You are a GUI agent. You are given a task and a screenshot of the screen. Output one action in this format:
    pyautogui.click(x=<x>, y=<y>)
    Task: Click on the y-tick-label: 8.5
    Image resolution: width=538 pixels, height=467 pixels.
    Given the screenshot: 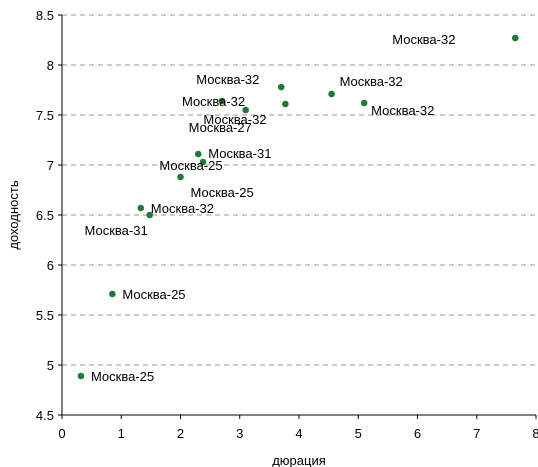 What is the action you would take?
    pyautogui.click(x=45, y=15)
    